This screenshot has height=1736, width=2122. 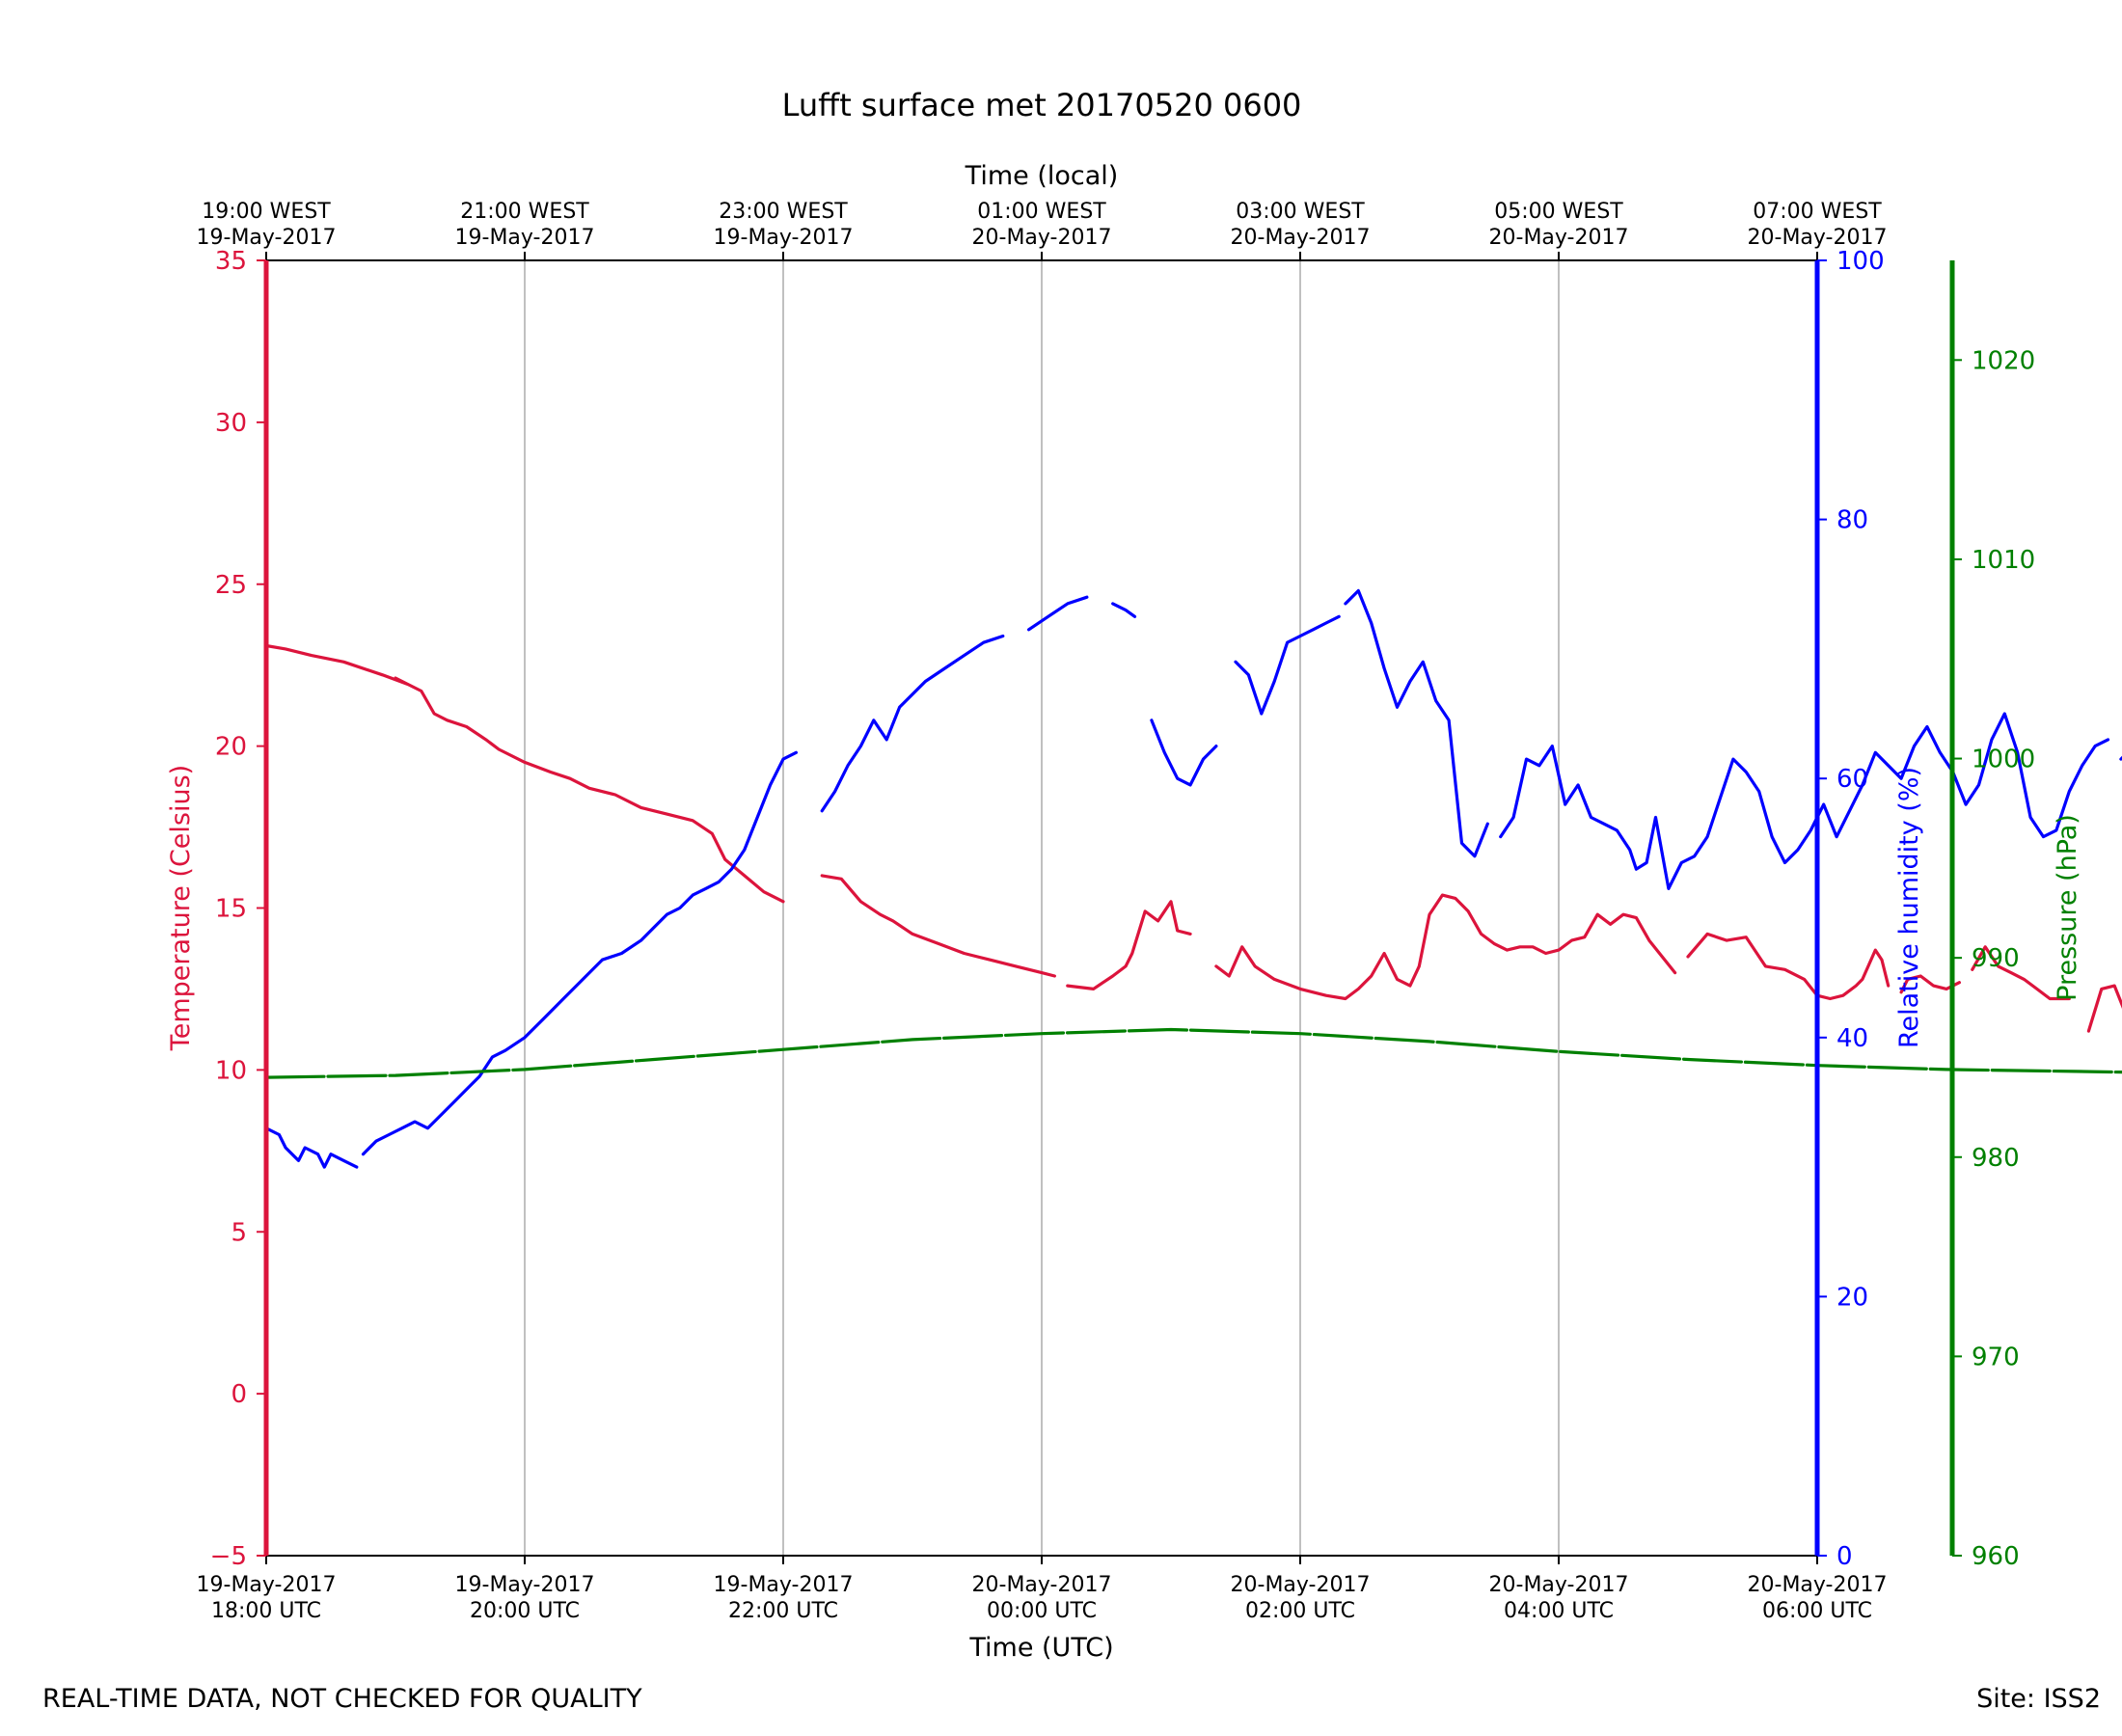 I want to click on pressure-series, so click(x=1193, y=1053).